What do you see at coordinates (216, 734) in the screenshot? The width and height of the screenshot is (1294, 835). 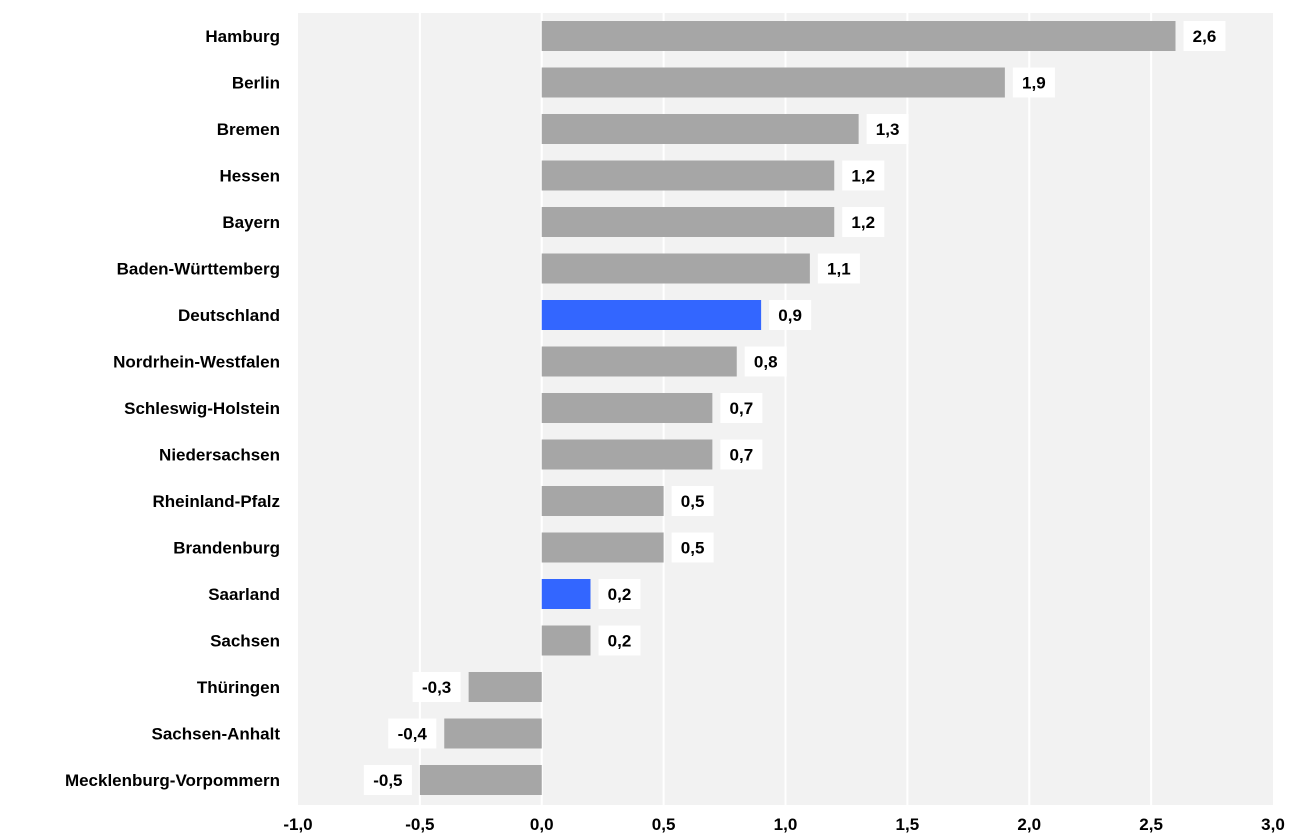 I see `category-label: Sachsen-Anhalt` at bounding box center [216, 734].